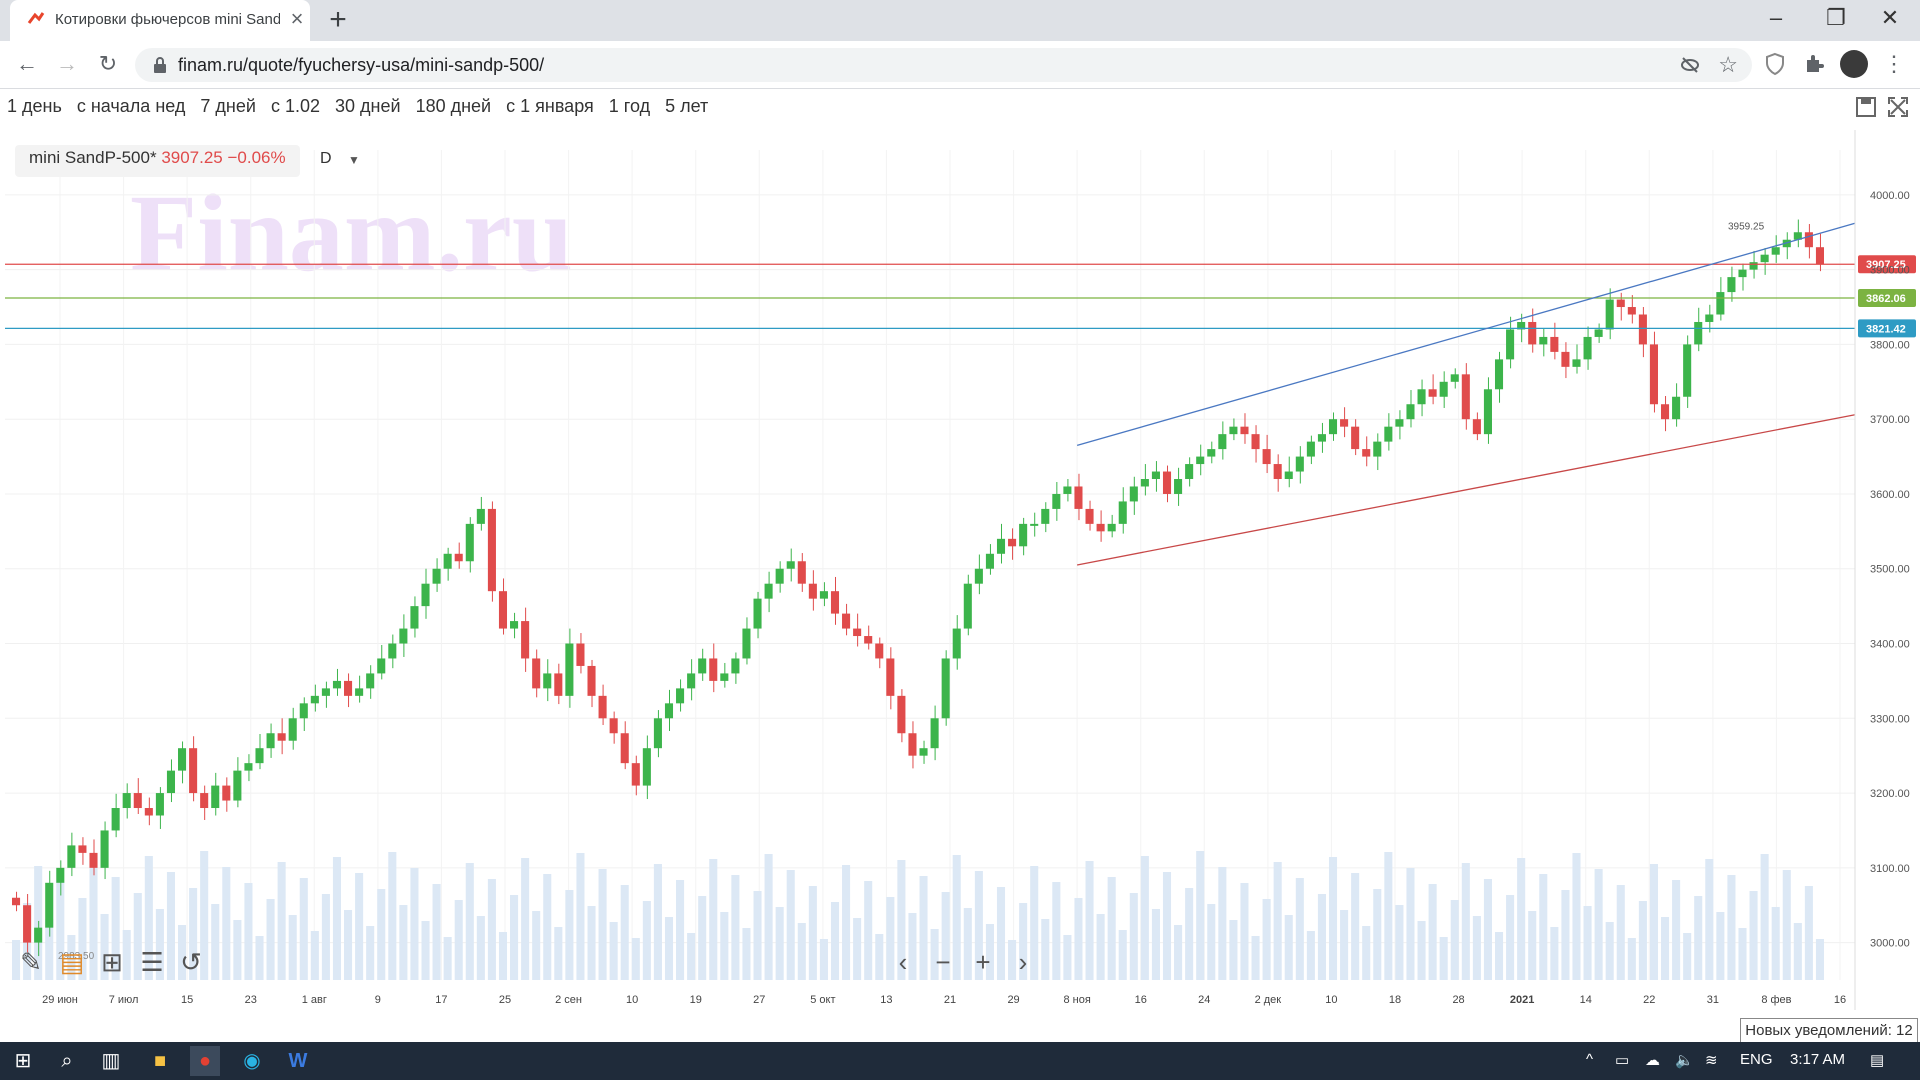 The width and height of the screenshot is (1920, 1080). What do you see at coordinates (368, 106) in the screenshot?
I see `period-30-days: 30 дней` at bounding box center [368, 106].